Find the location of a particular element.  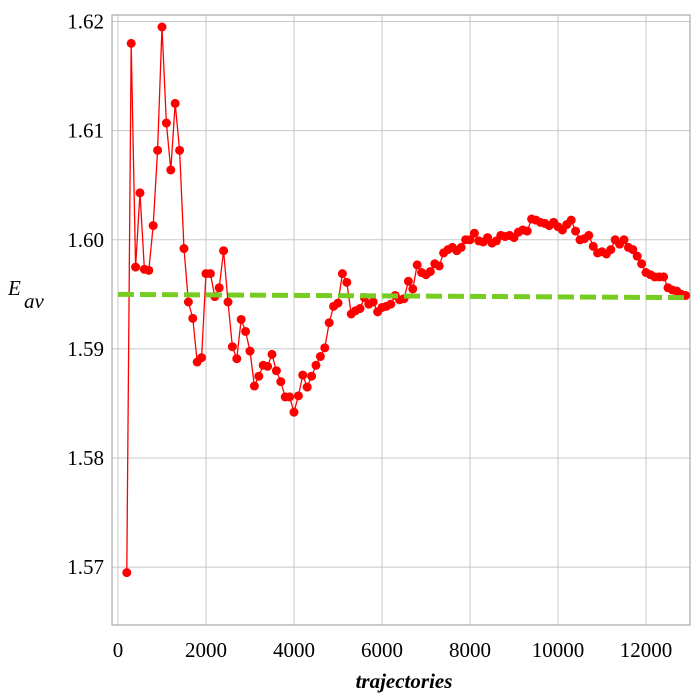

x-tick-label: 4000 is located at coordinates (294, 650).